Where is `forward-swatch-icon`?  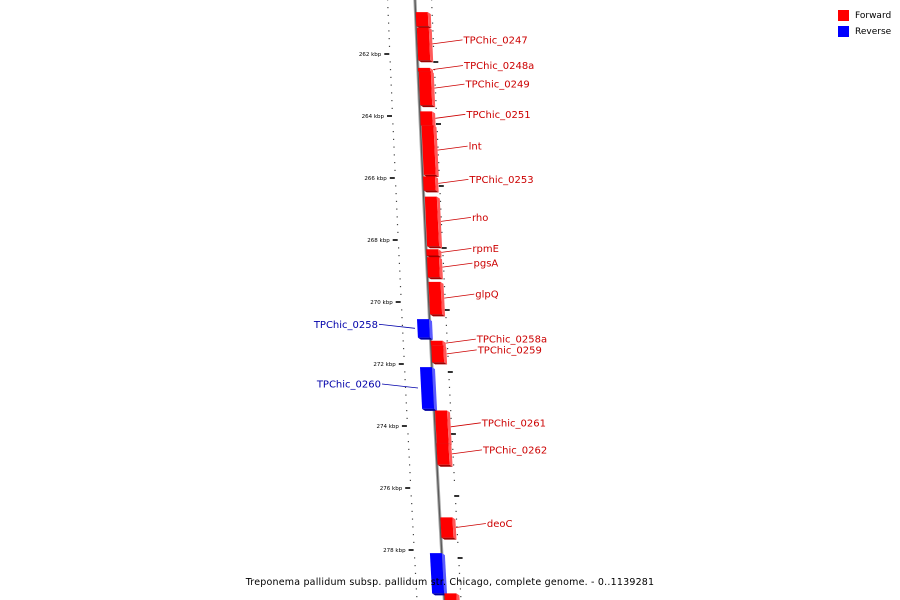 forward-swatch-icon is located at coordinates (843, 15).